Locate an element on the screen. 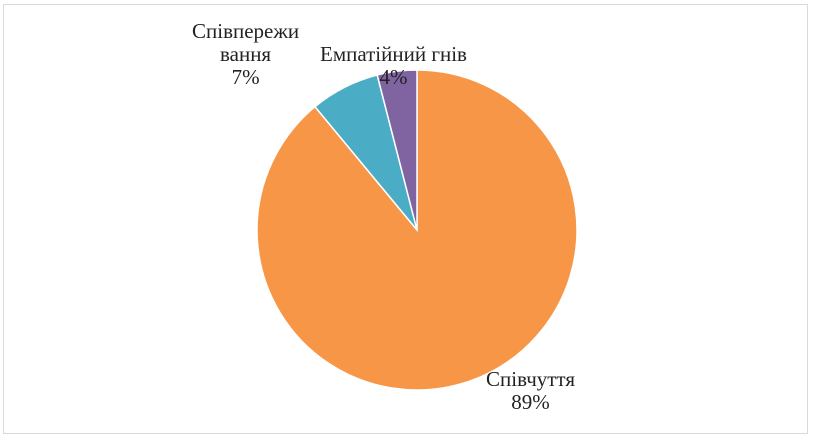 The width and height of the screenshot is (813, 438). slice-category-line2: вання is located at coordinates (246, 54).